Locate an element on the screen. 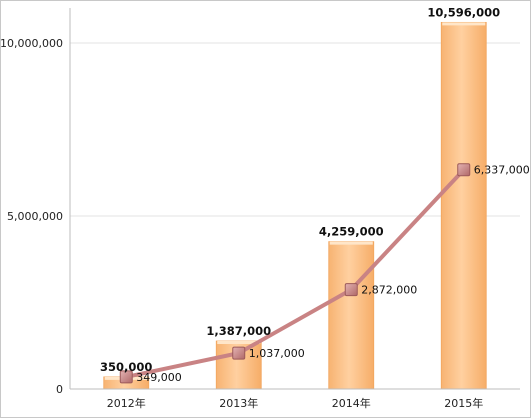 This screenshot has height=418, width=531. x-tick-label: 2015年 is located at coordinates (463, 403).